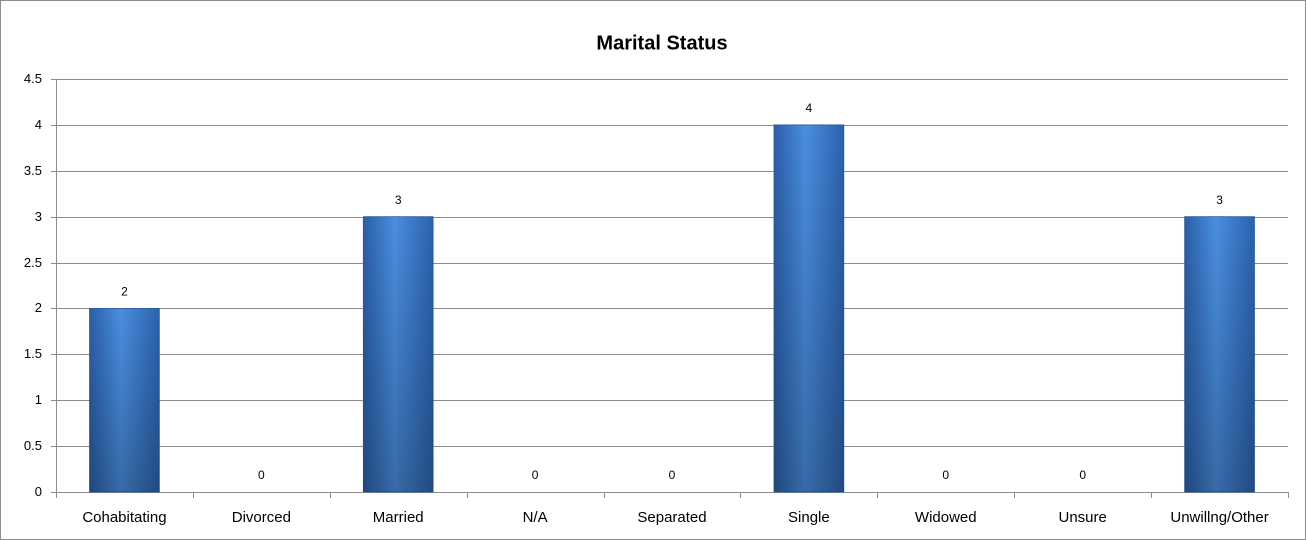 This screenshot has height=540, width=1306. What do you see at coordinates (1082, 517) in the screenshot?
I see `x-tick-label: Unsure` at bounding box center [1082, 517].